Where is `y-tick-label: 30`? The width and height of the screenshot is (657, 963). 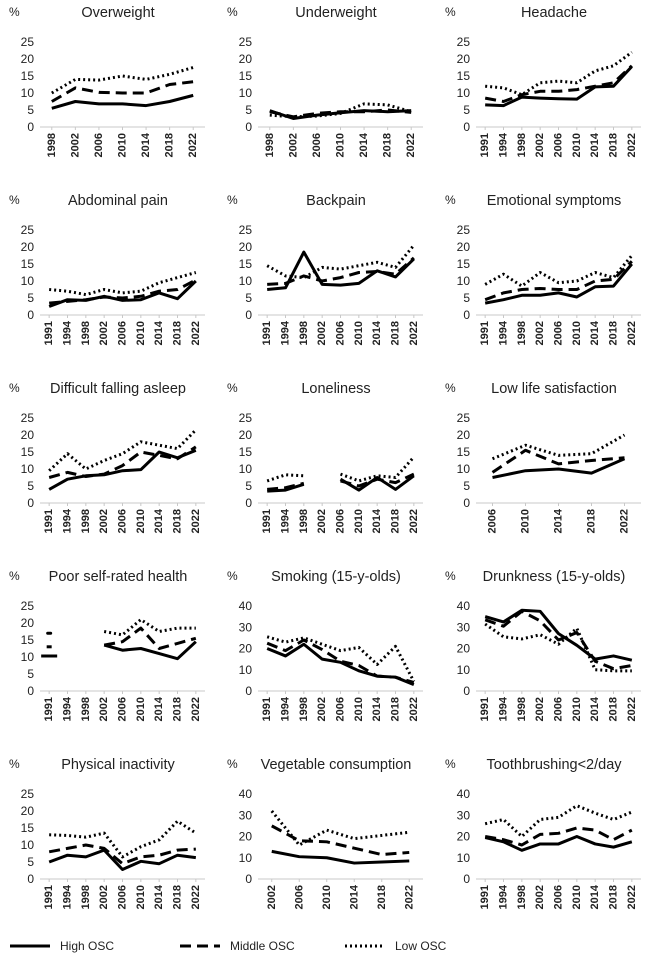 y-tick-label: 30 is located at coordinates (464, 815).